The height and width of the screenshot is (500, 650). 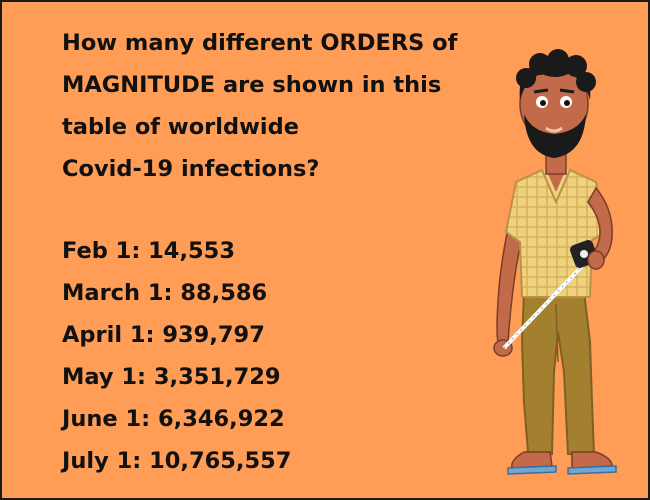 I want to click on right-foot, so click(x=592, y=460).